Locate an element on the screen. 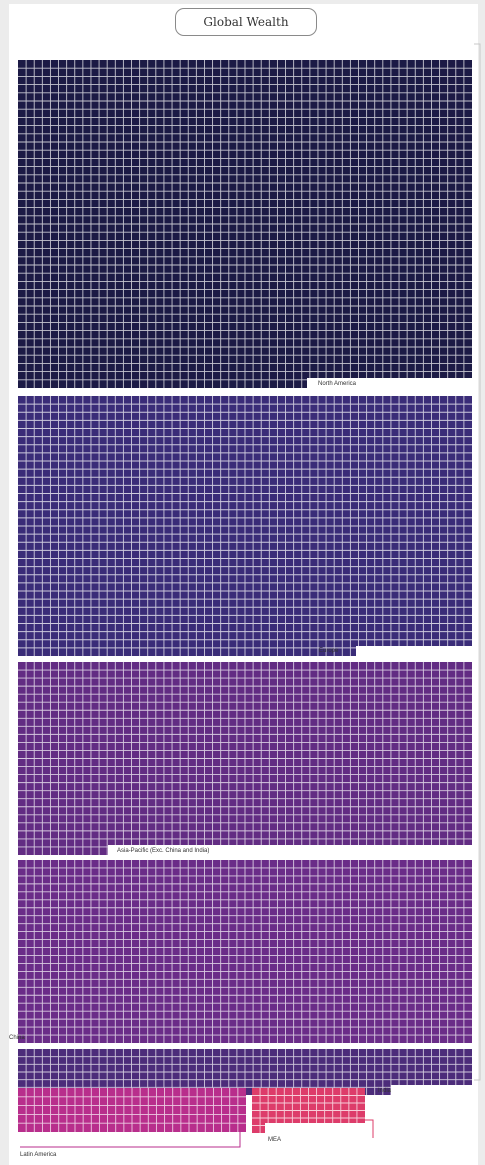 Image resolution: width=485 pixels, height=1165 pixels. grid-mea is located at coordinates (308, 1110).